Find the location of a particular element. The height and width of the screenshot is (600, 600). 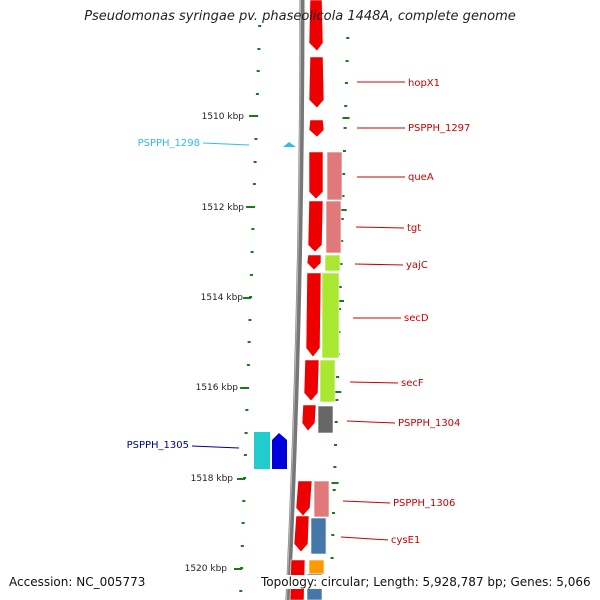

cog-box-secD is located at coordinates (330, 315).